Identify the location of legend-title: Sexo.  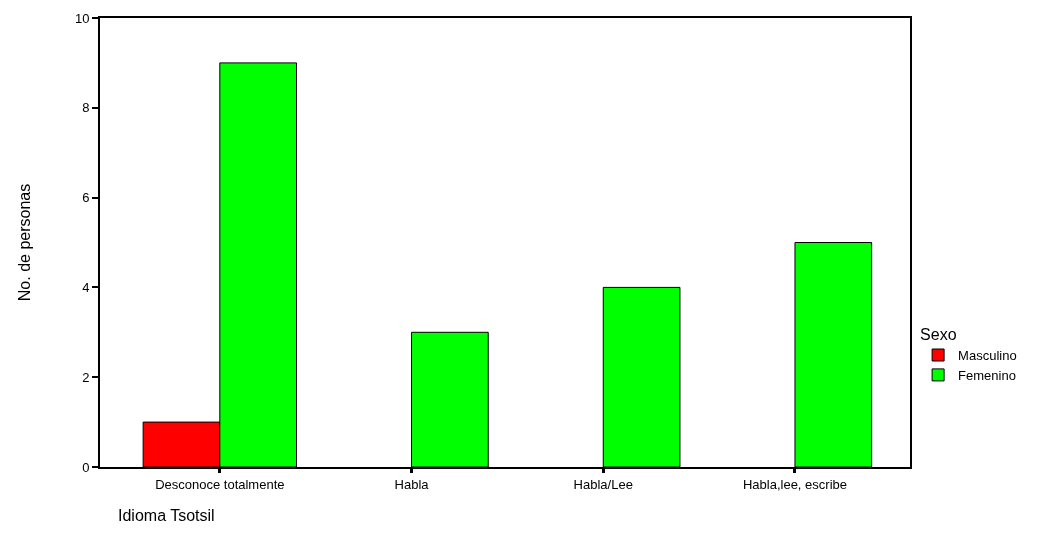
(938, 335).